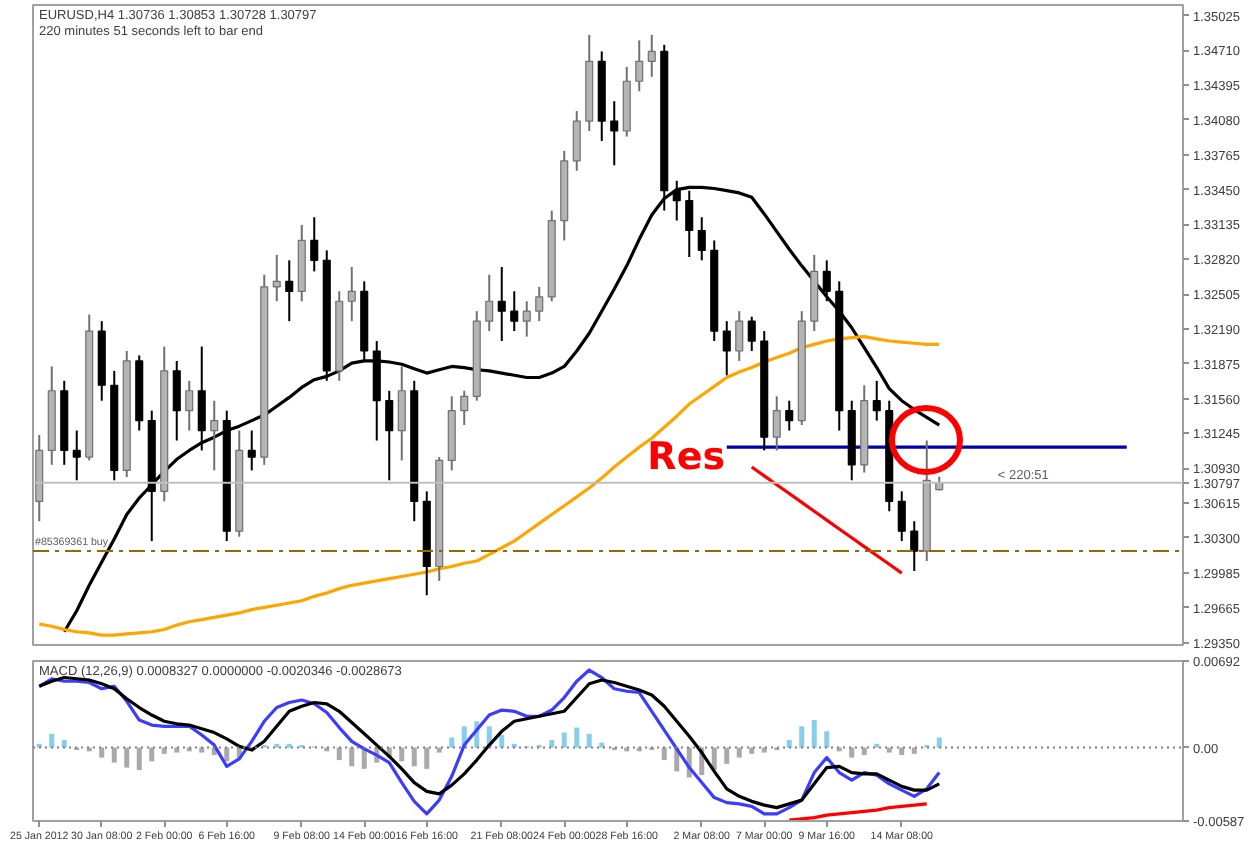 The image size is (1250, 848). I want to click on annotation: Res, so click(686, 456).